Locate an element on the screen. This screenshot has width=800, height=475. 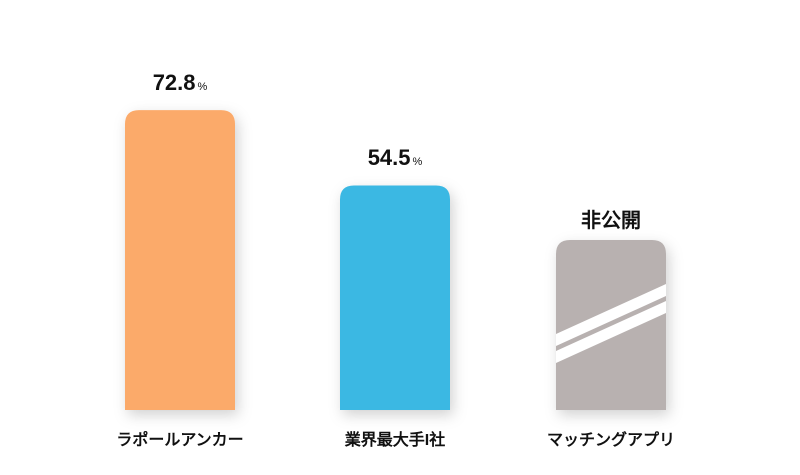
bar-break-stripes is located at coordinates (611, 323).